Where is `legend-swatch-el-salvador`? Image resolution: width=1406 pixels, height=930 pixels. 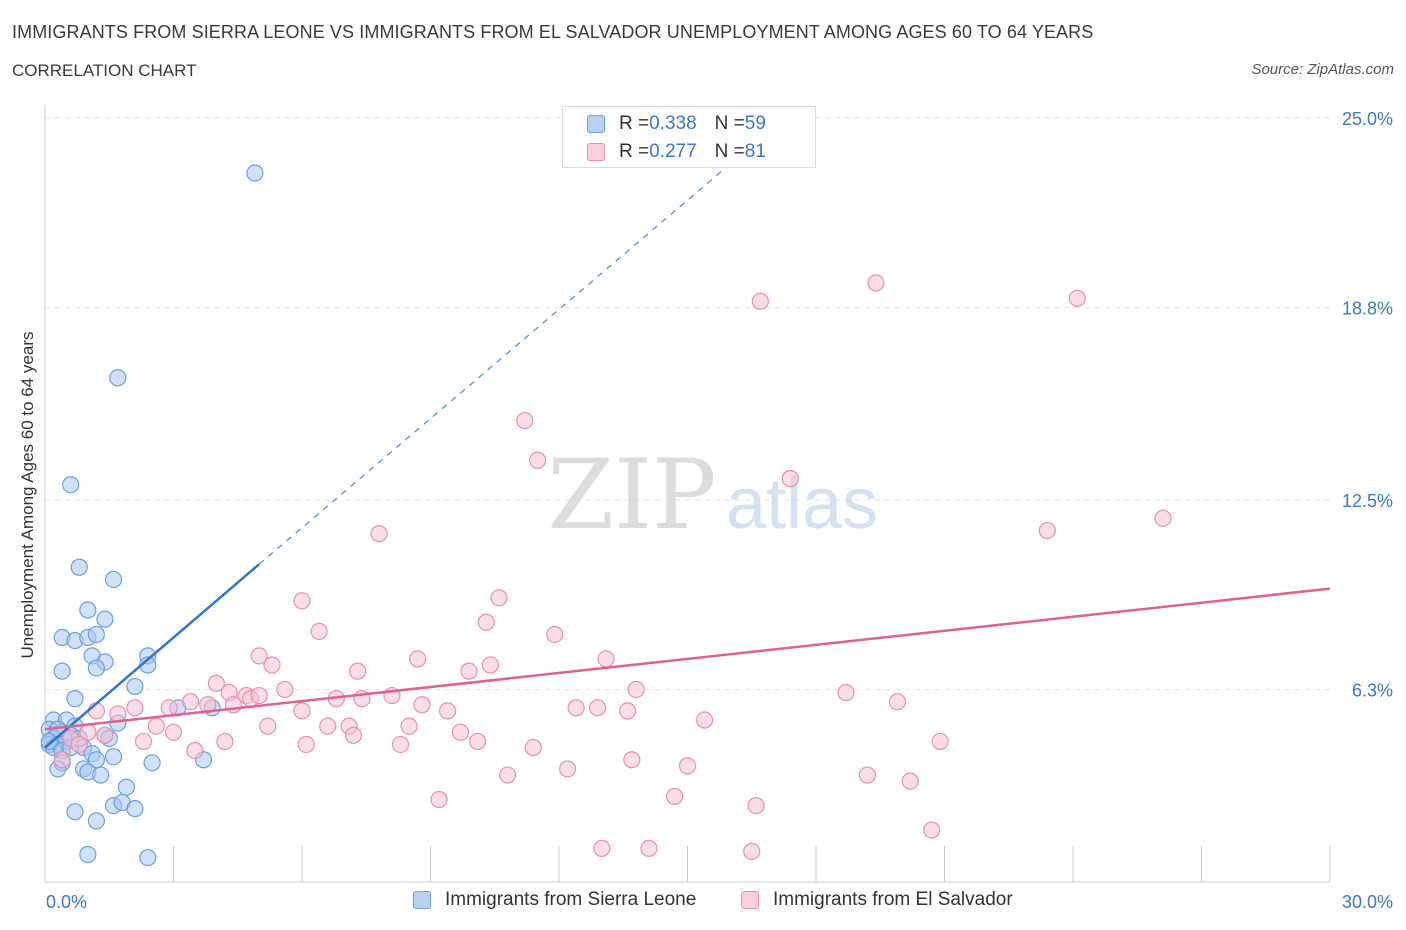 legend-swatch-el-salvador is located at coordinates (596, 152).